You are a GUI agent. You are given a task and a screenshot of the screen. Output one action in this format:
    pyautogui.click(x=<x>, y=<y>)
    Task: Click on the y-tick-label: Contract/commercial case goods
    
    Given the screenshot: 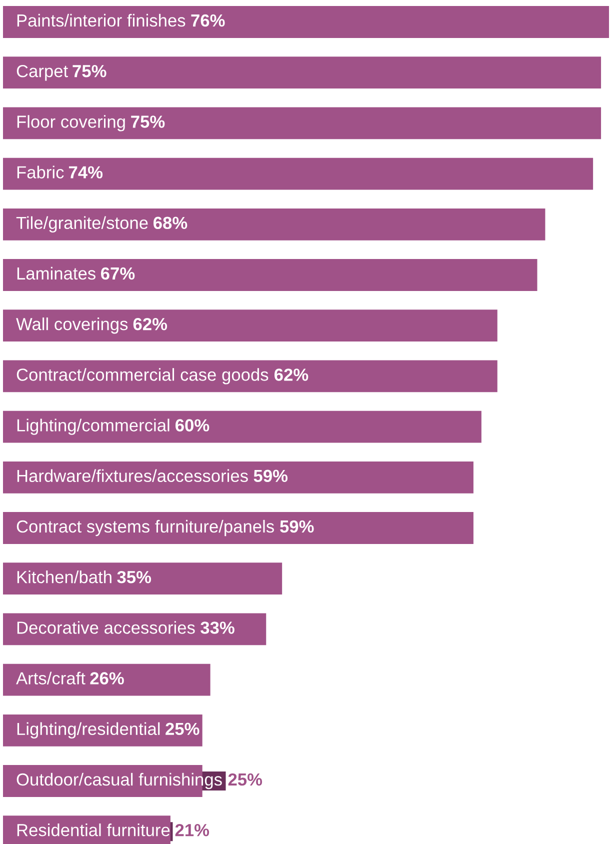 What is the action you would take?
    pyautogui.click(x=142, y=376)
    